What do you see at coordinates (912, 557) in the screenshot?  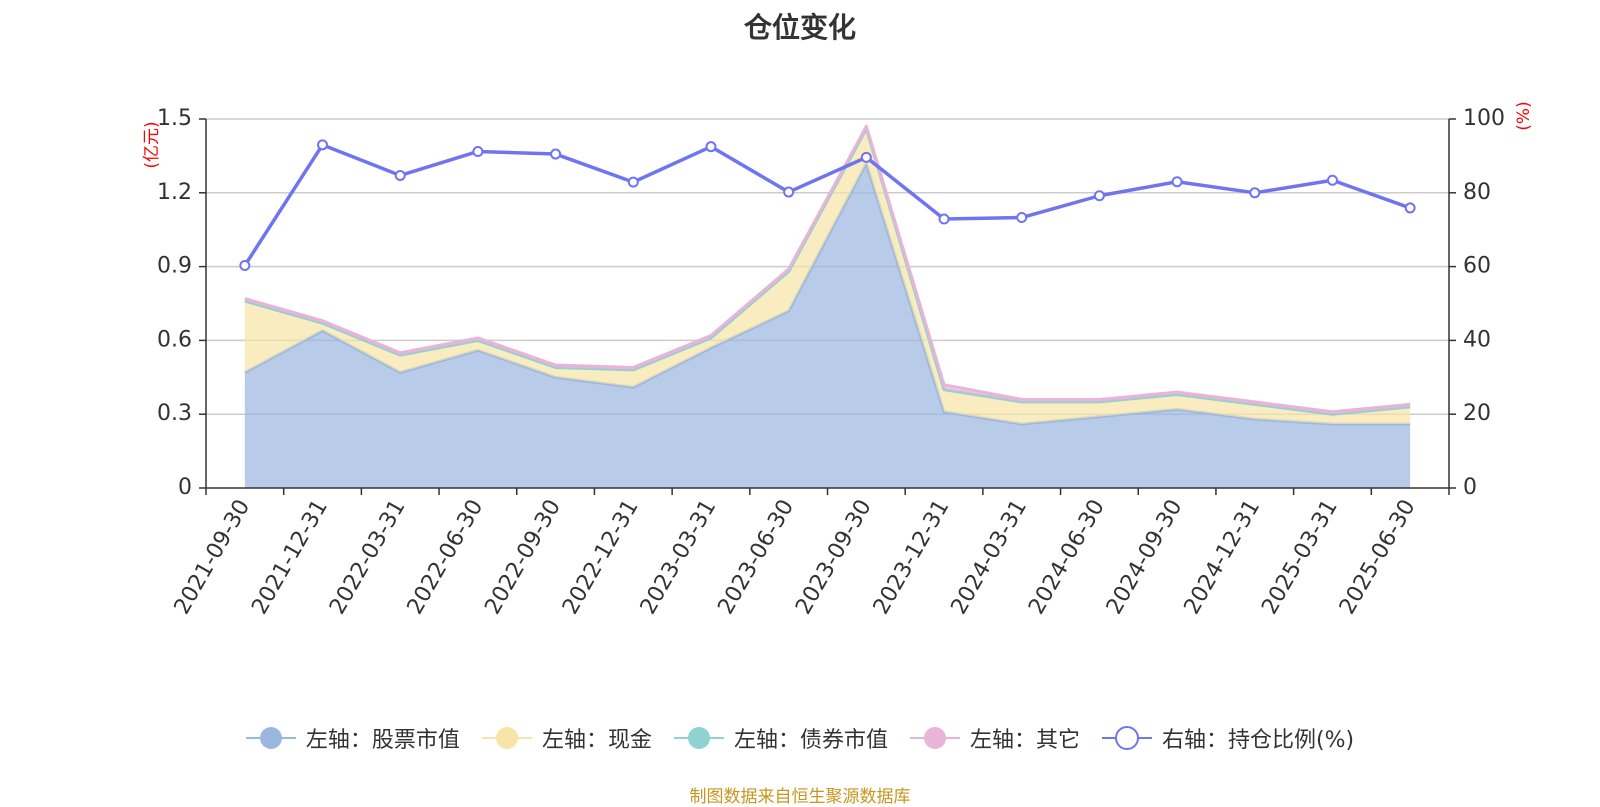 I see `x-tick-label: 2023-12-31` at bounding box center [912, 557].